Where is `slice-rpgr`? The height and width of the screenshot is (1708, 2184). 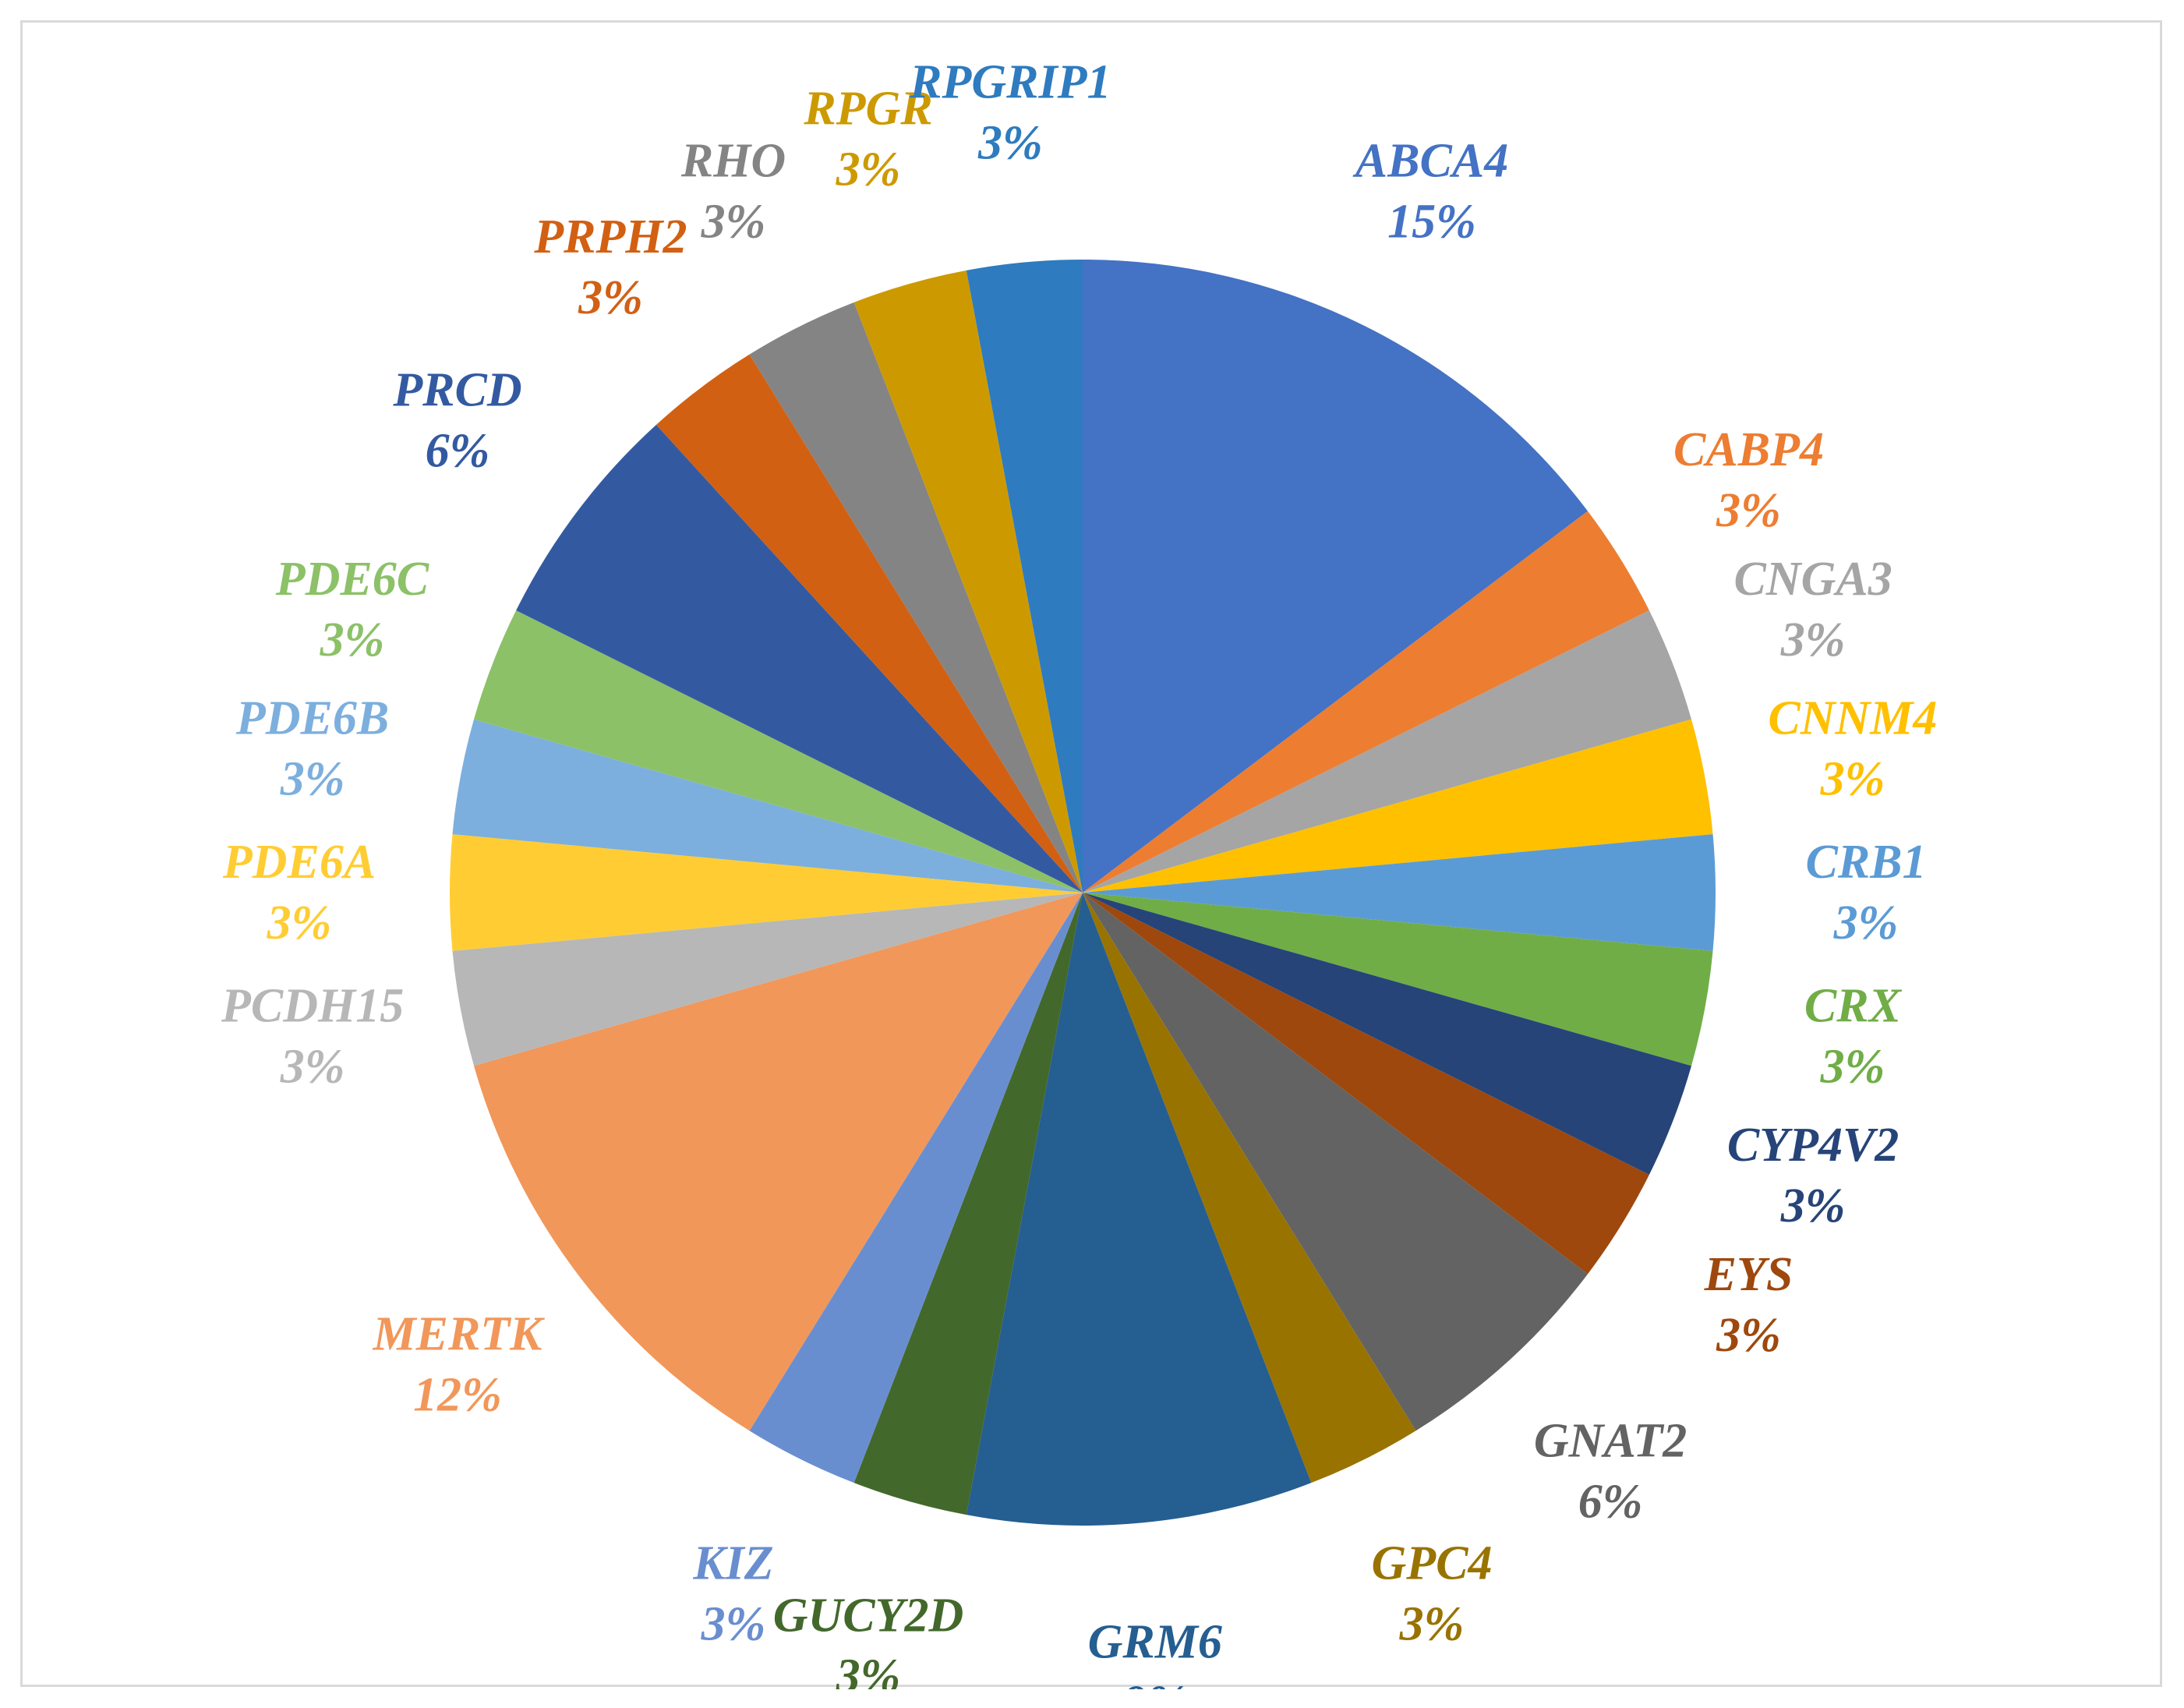 slice-rpgr is located at coordinates (968, 581).